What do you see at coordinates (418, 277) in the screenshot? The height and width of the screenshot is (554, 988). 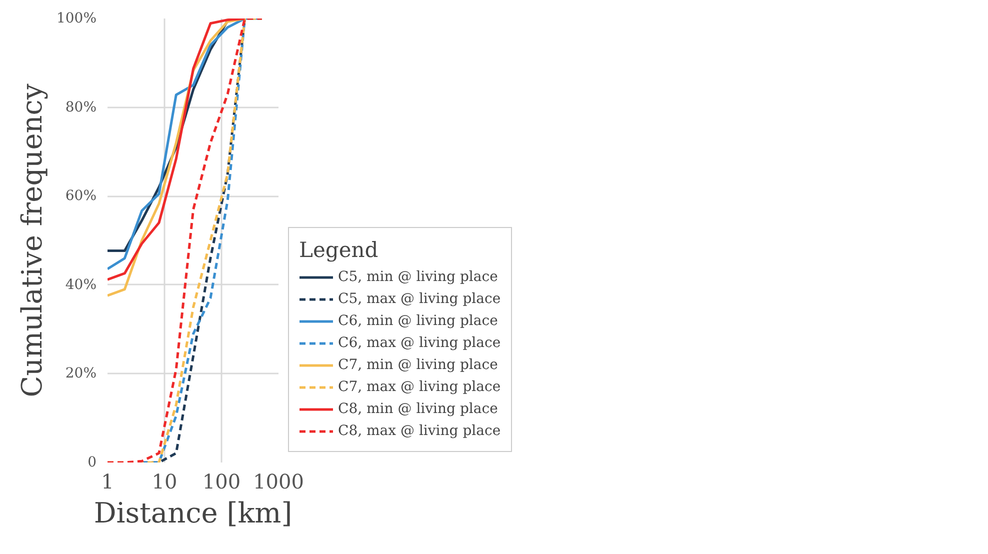 I see `legend-label: C5, min @ living place` at bounding box center [418, 277].